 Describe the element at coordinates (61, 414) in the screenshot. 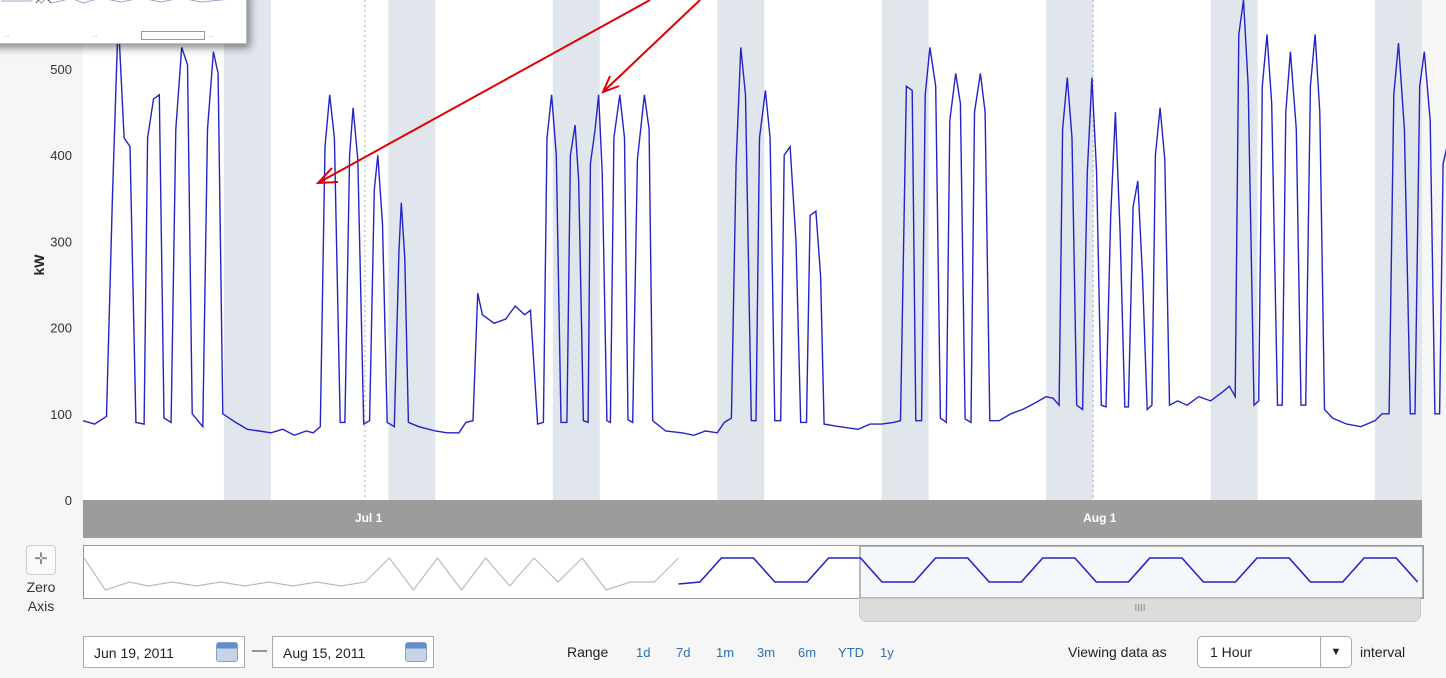

I see `y-tick-label: 100` at that location.